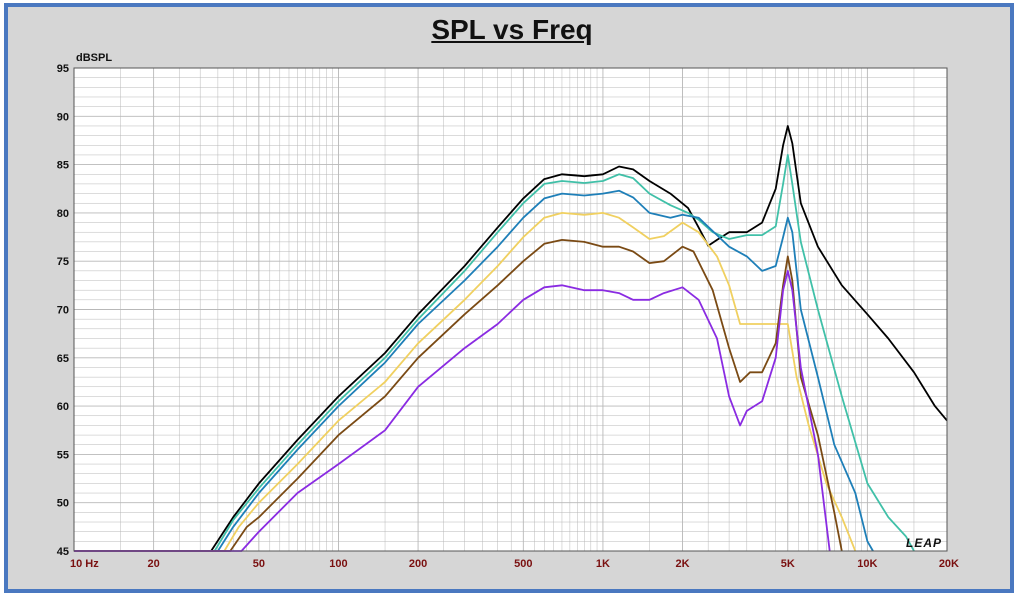 This screenshot has height=601, width=1024. What do you see at coordinates (94, 58) in the screenshot?
I see `y-axis-label: dBSPL` at bounding box center [94, 58].